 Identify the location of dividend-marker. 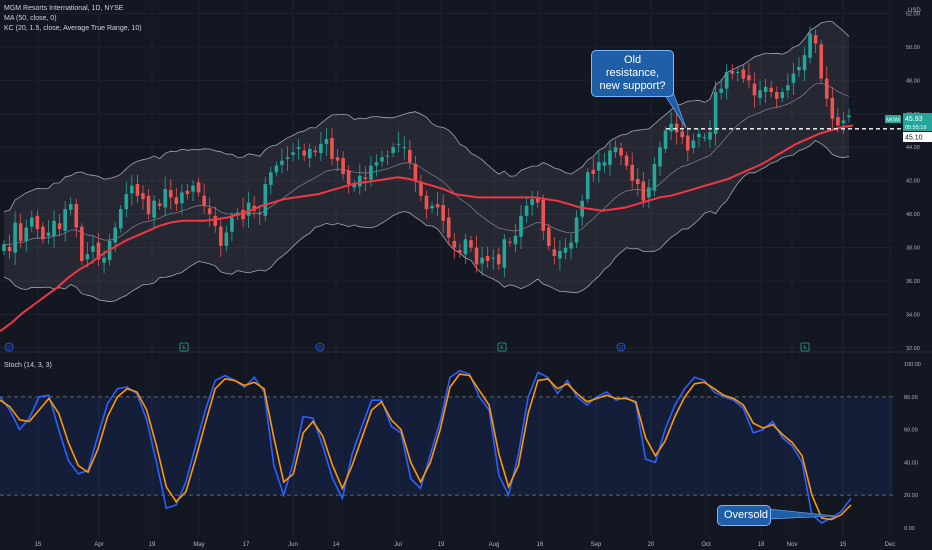
(621, 347).